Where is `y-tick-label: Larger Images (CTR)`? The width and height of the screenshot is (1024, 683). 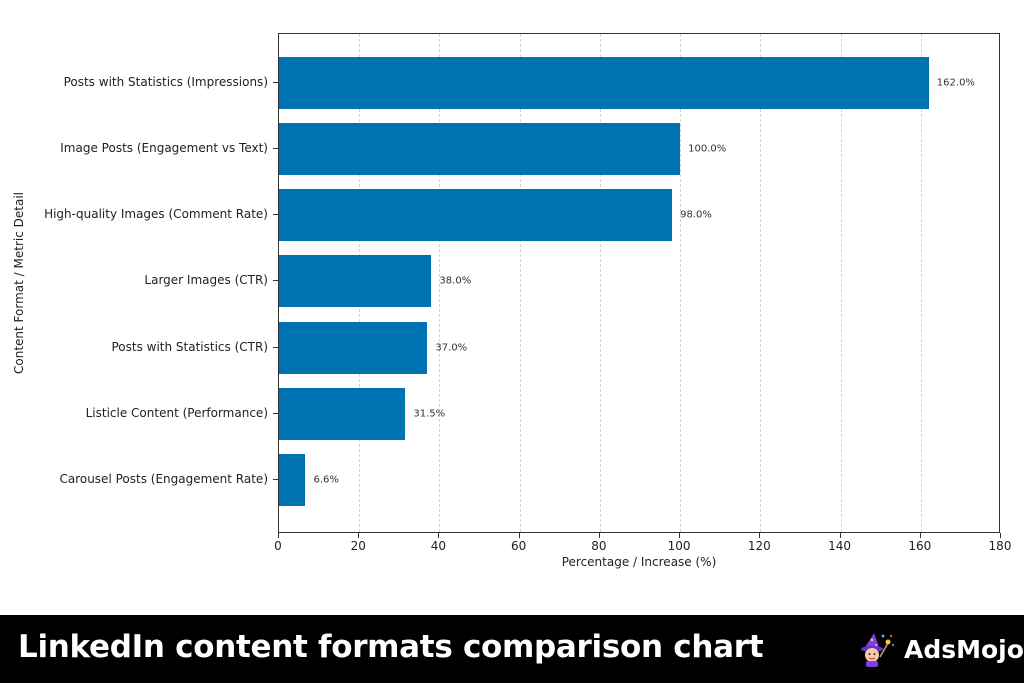
y-tick-label: Larger Images (CTR) is located at coordinates (206, 280).